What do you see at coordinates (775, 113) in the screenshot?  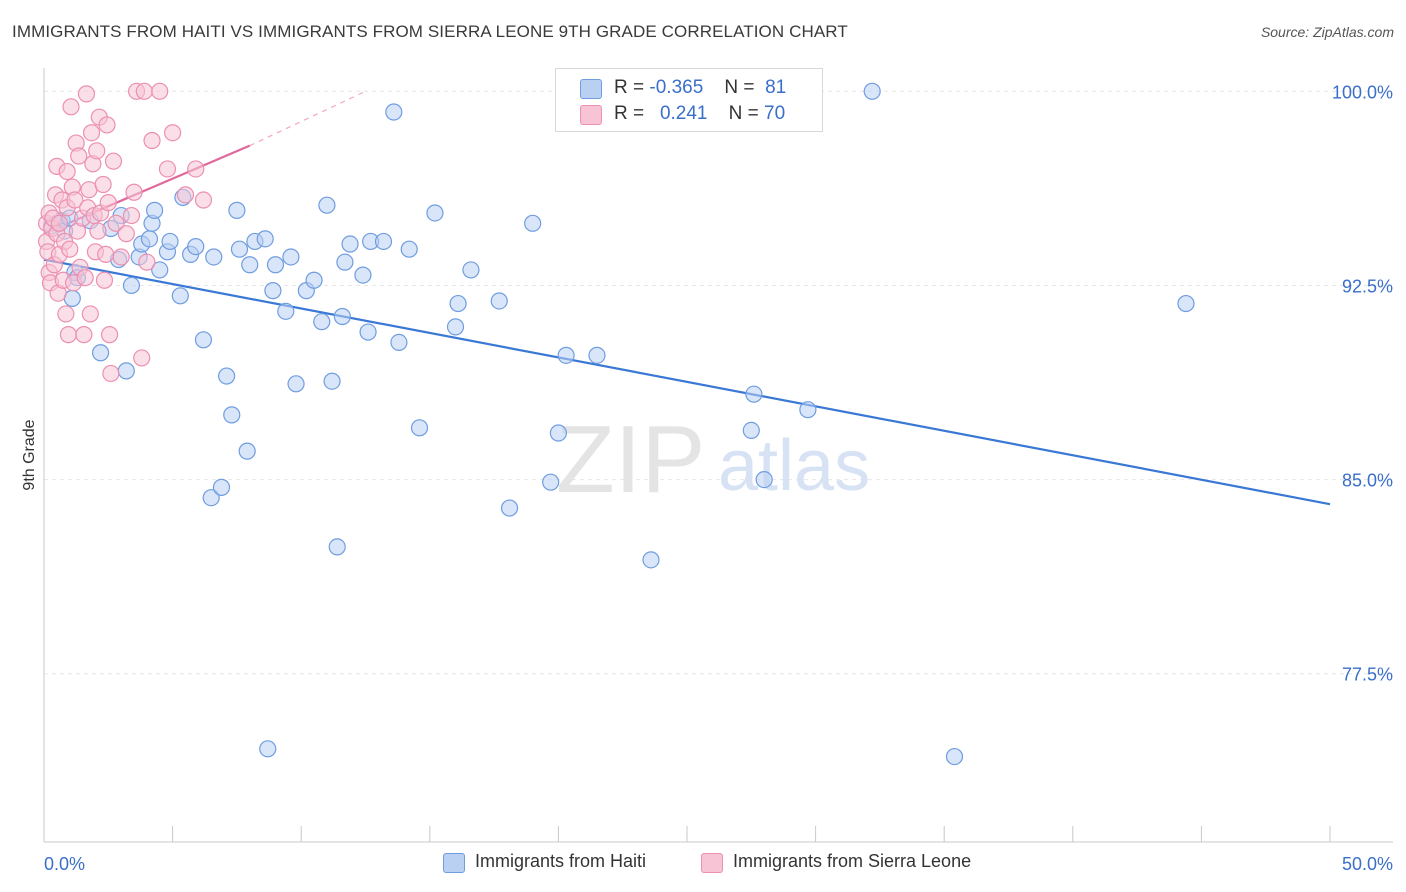 I see `legend-n-sierra-leone: 70` at bounding box center [775, 113].